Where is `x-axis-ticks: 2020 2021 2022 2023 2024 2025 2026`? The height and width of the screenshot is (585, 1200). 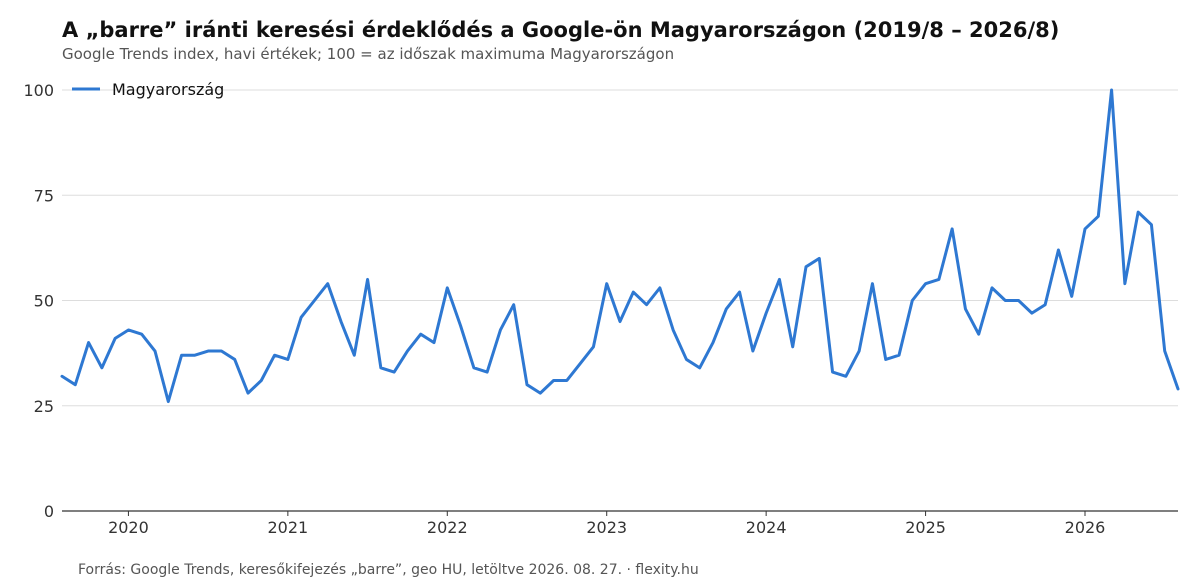
x-axis-ticks: 2020 2021 2022 2023 2024 2025 2026 is located at coordinates (606, 524).